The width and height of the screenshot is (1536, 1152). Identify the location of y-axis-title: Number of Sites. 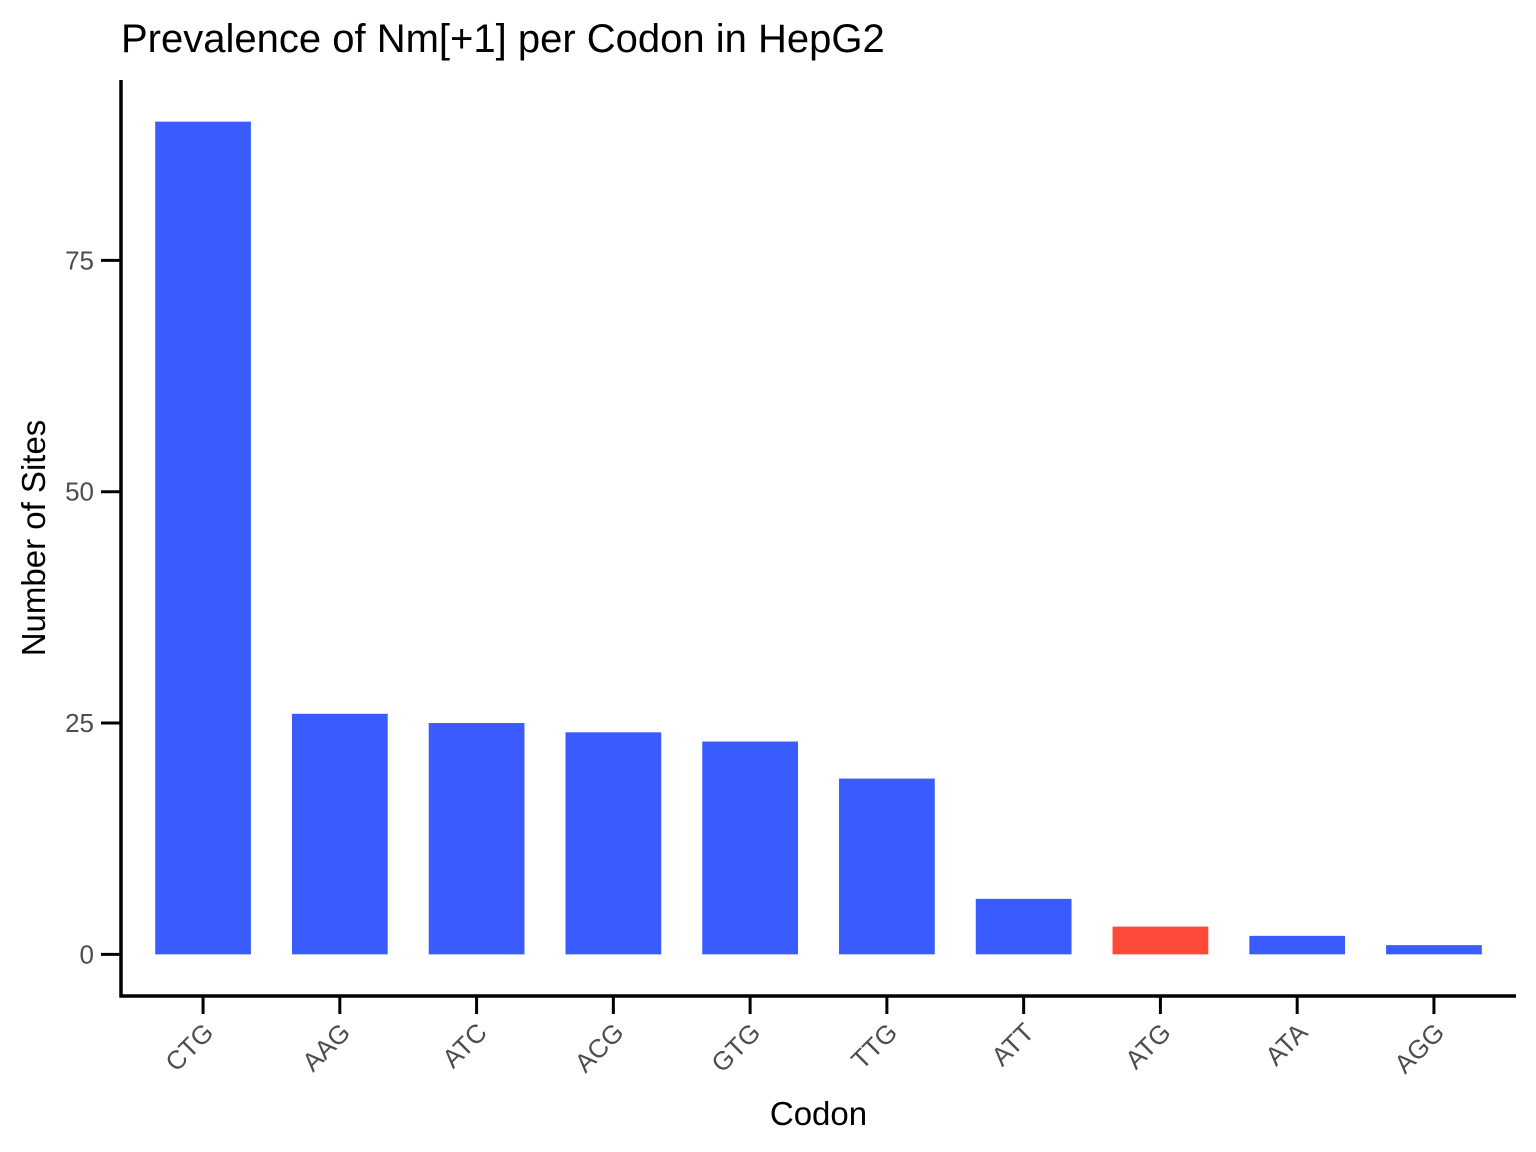
(33, 538).